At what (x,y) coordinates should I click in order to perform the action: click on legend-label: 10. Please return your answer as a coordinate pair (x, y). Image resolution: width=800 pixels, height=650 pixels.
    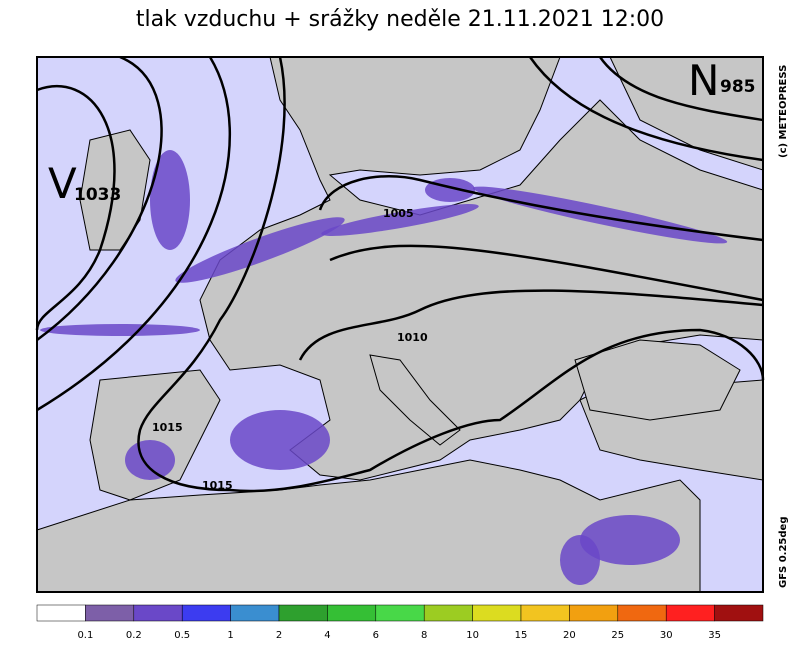
    Looking at the image, I should click on (472, 635).